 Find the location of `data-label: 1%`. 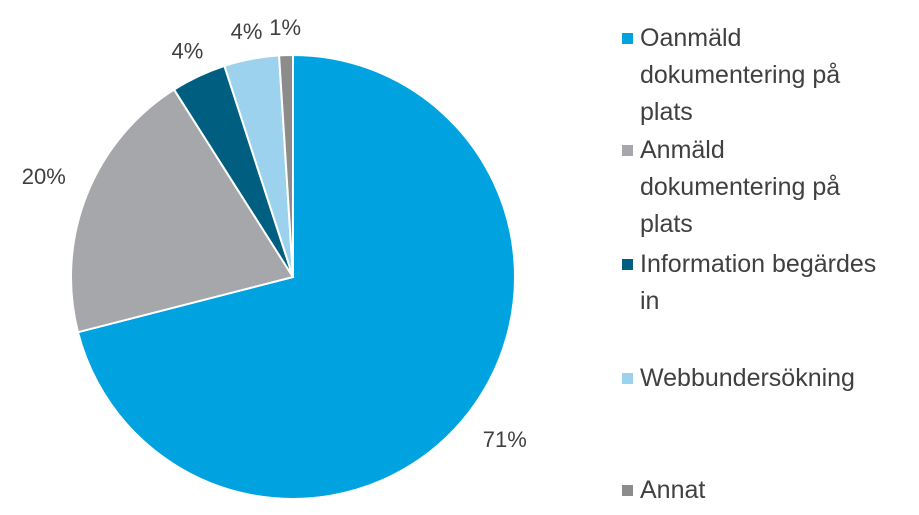

data-label: 1% is located at coordinates (285, 27).